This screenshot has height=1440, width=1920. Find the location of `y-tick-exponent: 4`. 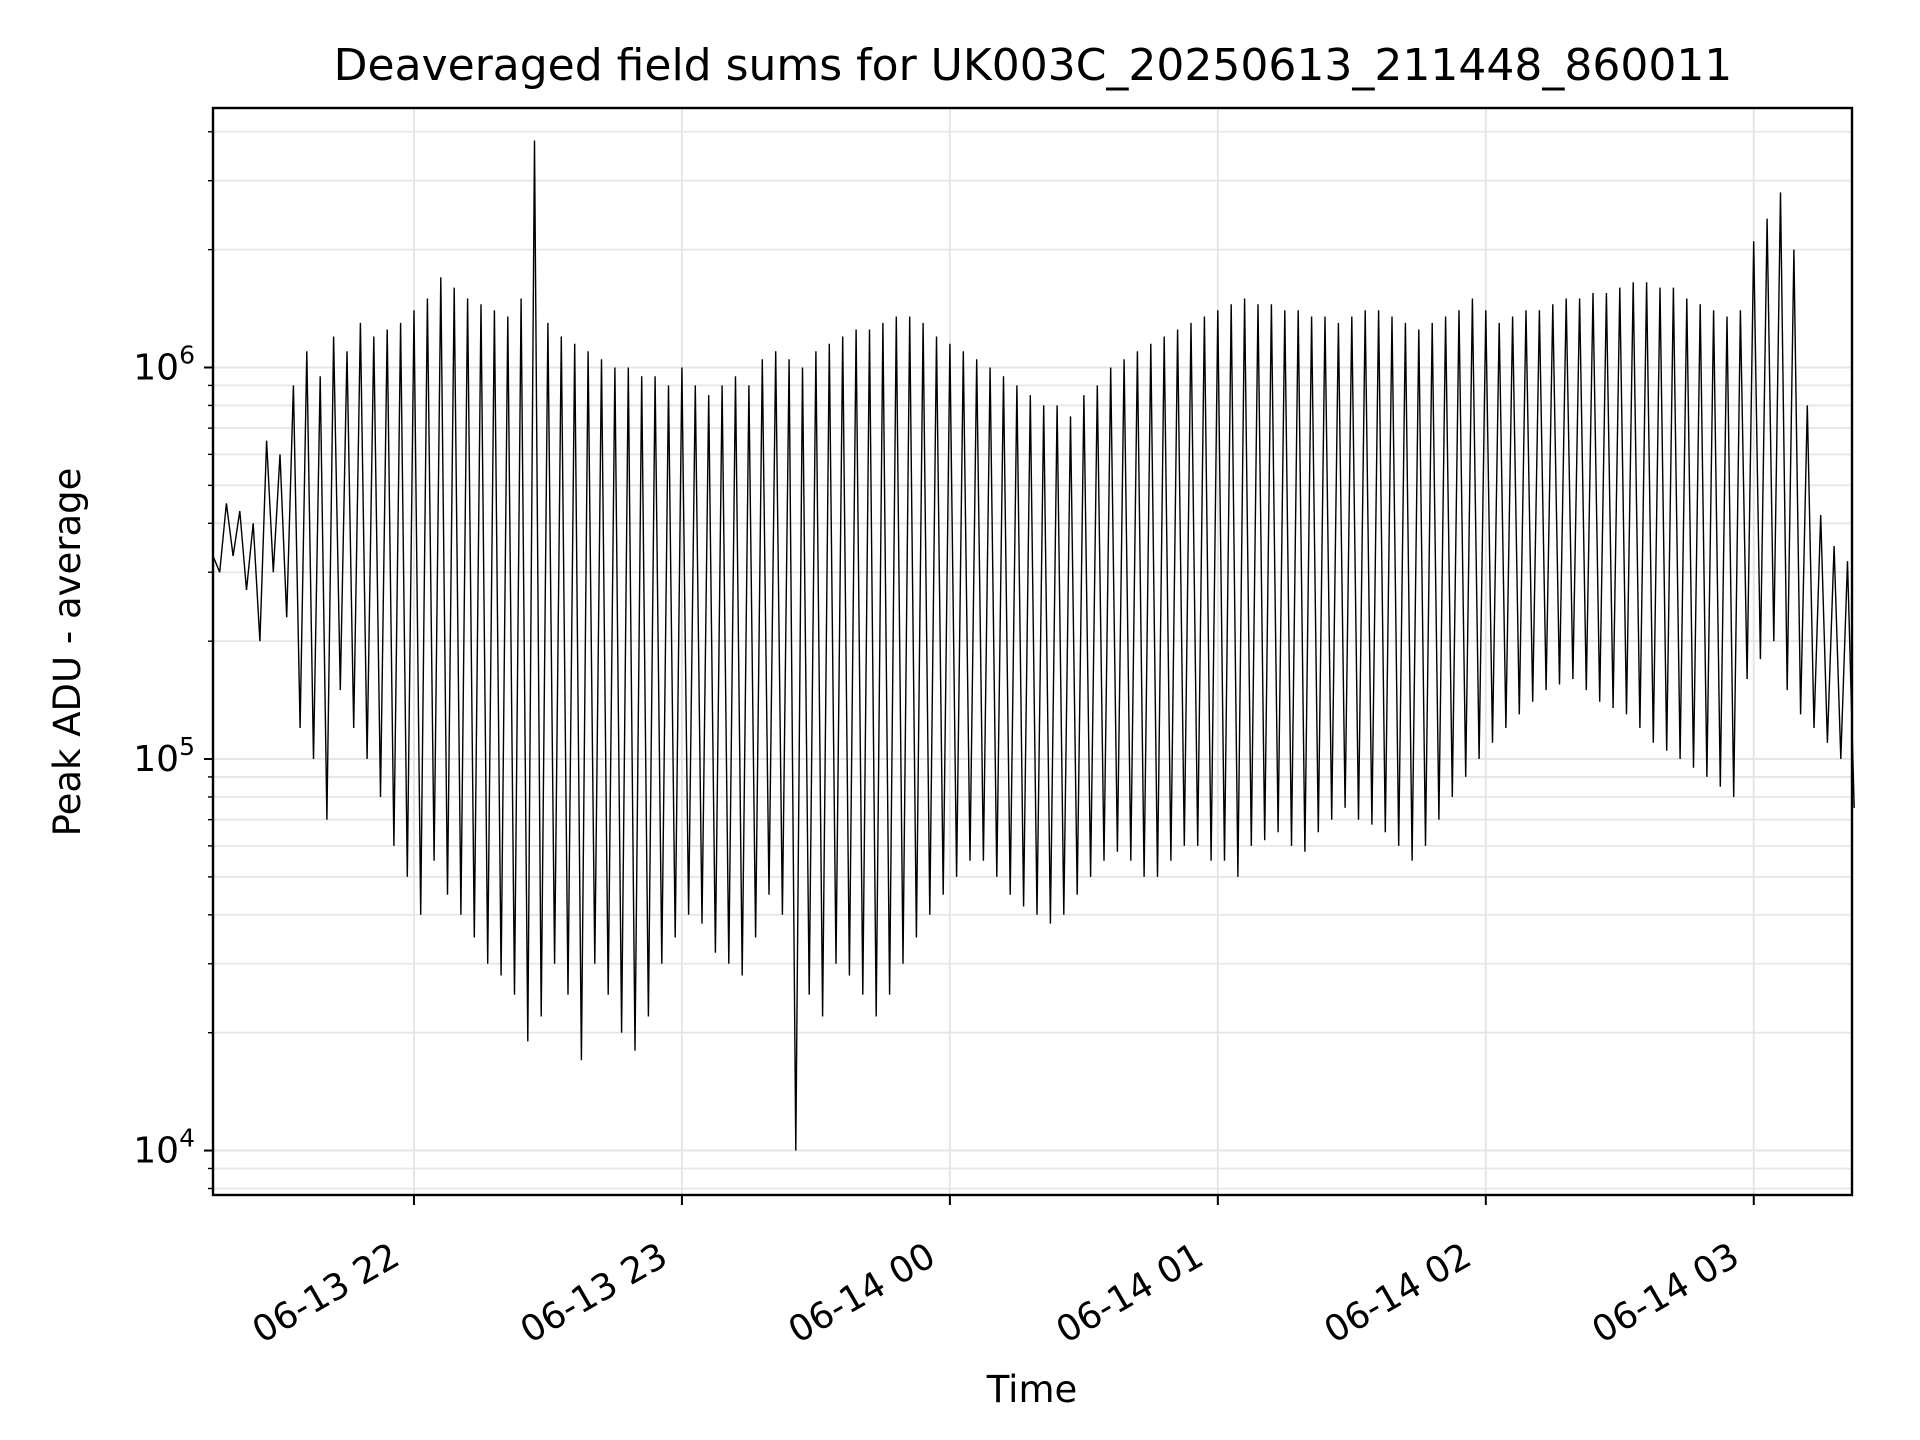

y-tick-exponent: 4 is located at coordinates (187, 1138).